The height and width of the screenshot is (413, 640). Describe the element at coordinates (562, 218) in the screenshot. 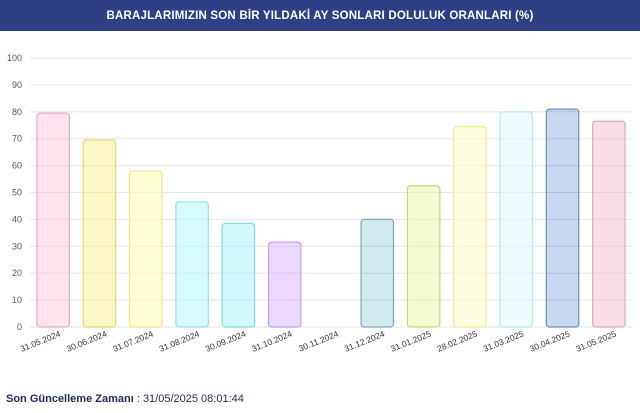

I see `bar-30.04.2025` at that location.